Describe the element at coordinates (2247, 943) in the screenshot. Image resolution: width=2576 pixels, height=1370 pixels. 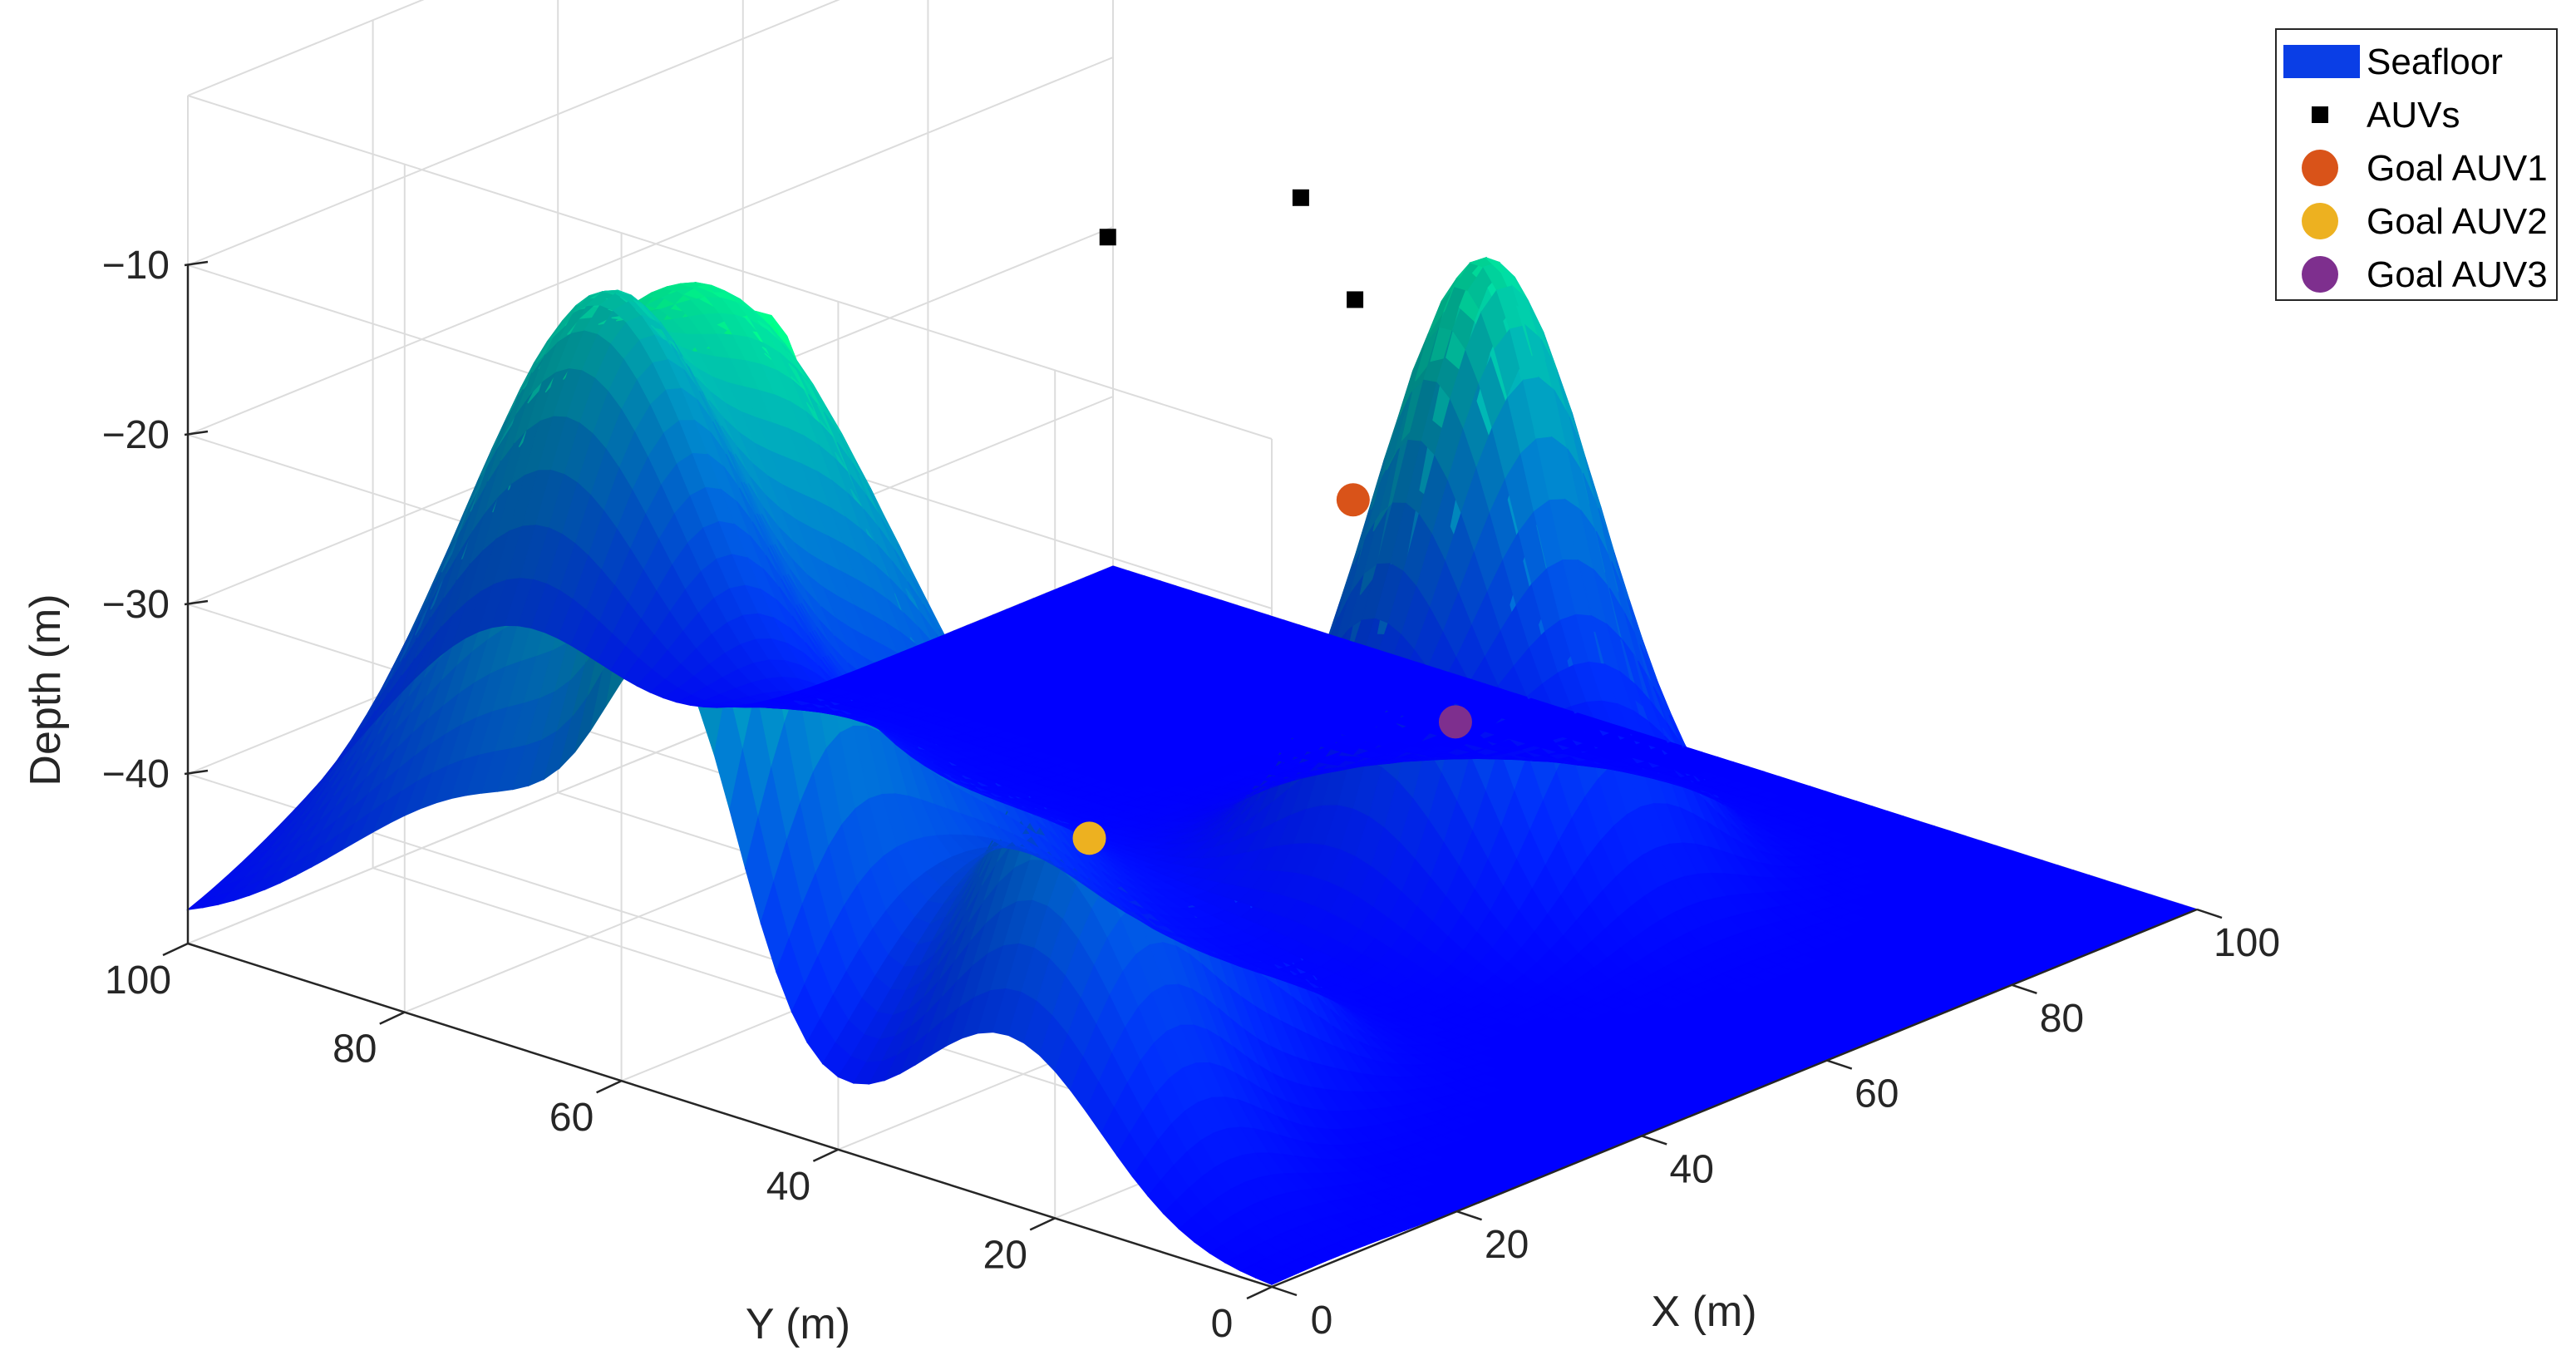
I see `x-tick-label: 100` at that location.